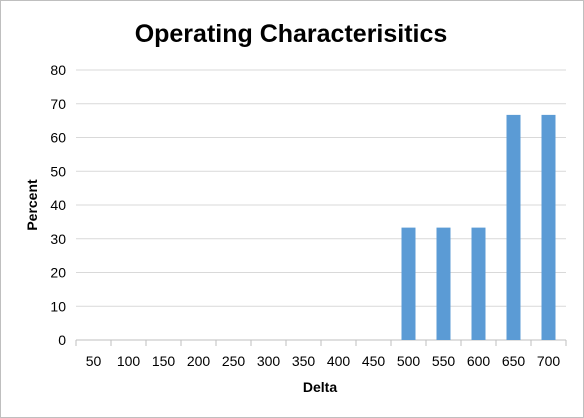 The image size is (584, 418). What do you see at coordinates (58, 306) in the screenshot?
I see `y-tick-label: 10` at bounding box center [58, 306].